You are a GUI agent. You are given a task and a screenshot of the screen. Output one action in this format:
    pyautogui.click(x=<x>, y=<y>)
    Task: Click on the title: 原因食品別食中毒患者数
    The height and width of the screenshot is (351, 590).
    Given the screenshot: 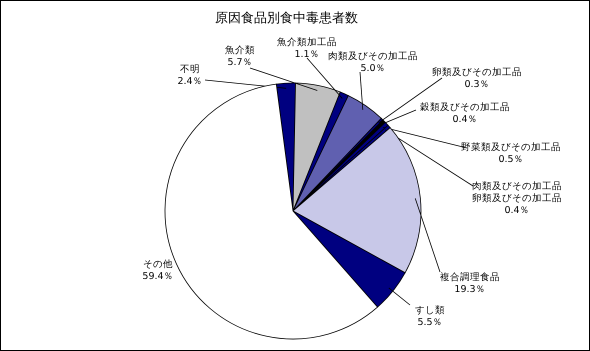 What is the action you would take?
    pyautogui.click(x=286, y=18)
    